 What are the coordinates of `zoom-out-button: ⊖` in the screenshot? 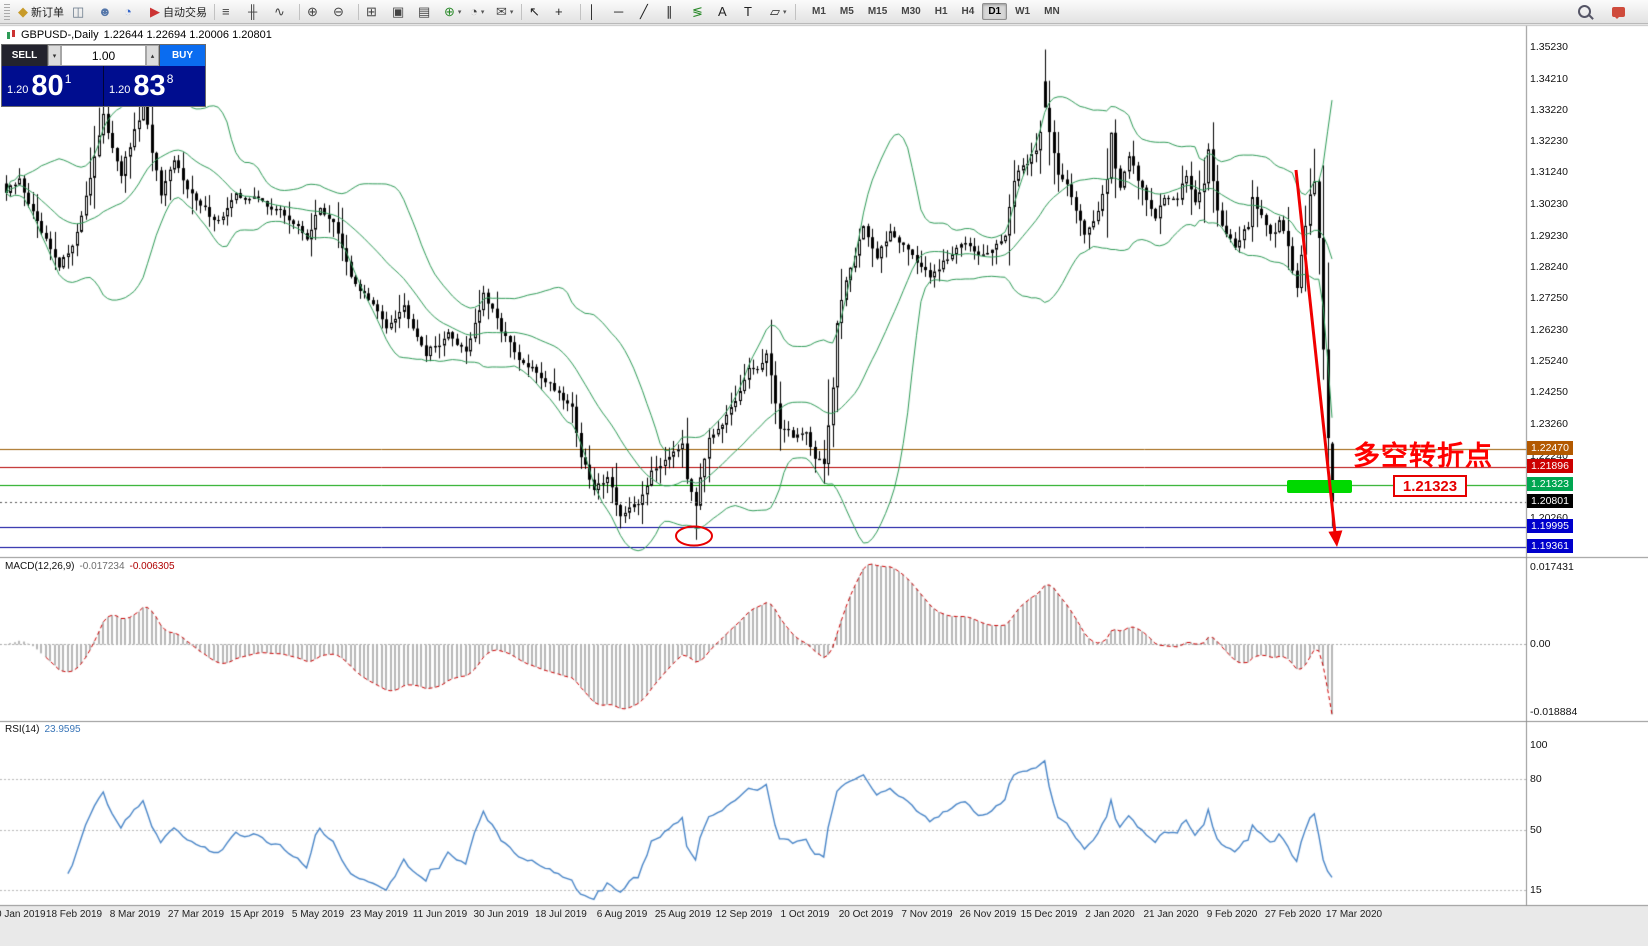 It's located at (342, 12).